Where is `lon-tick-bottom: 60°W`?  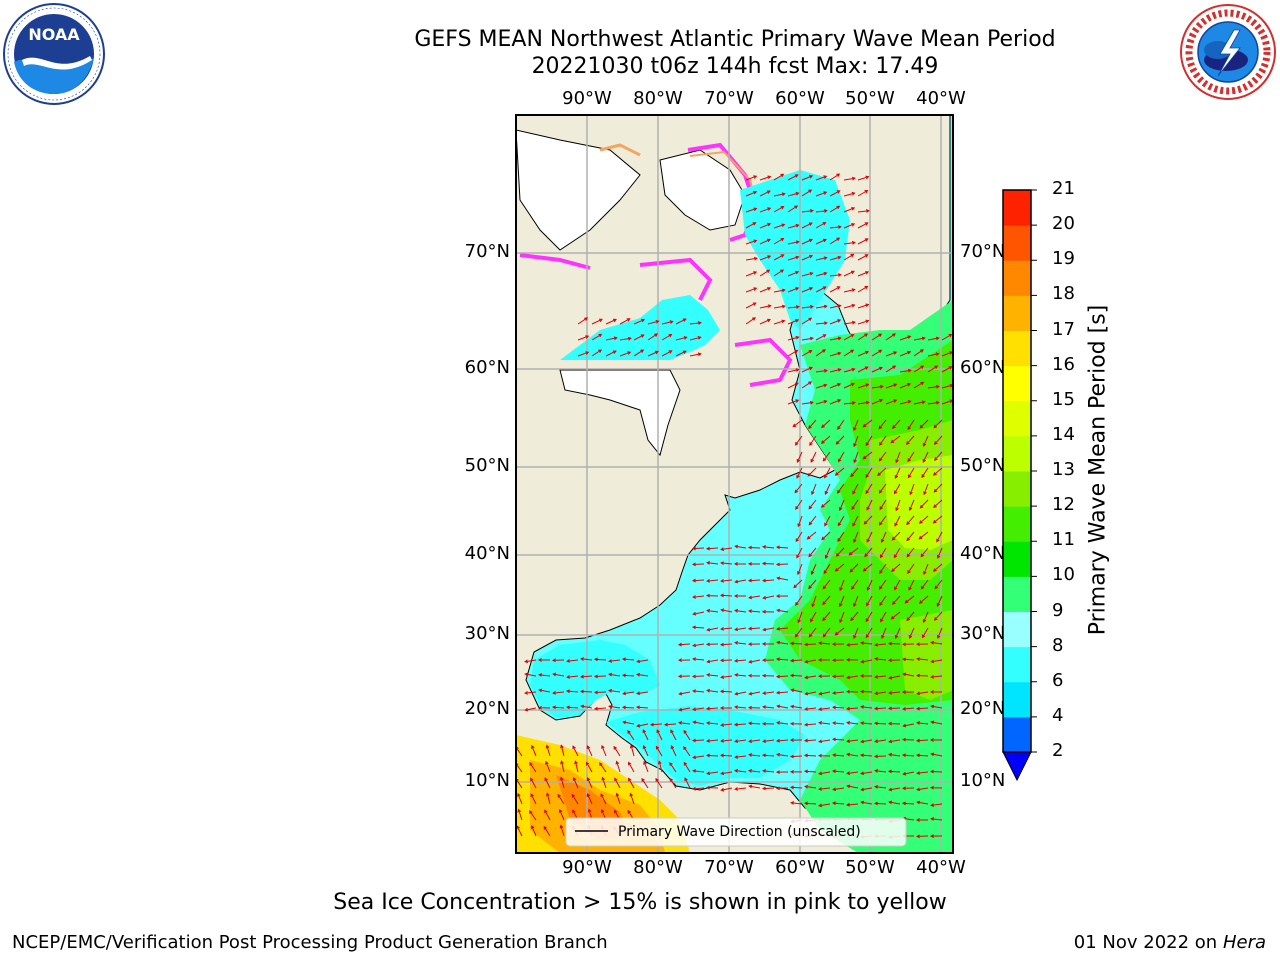 lon-tick-bottom: 60°W is located at coordinates (800, 867).